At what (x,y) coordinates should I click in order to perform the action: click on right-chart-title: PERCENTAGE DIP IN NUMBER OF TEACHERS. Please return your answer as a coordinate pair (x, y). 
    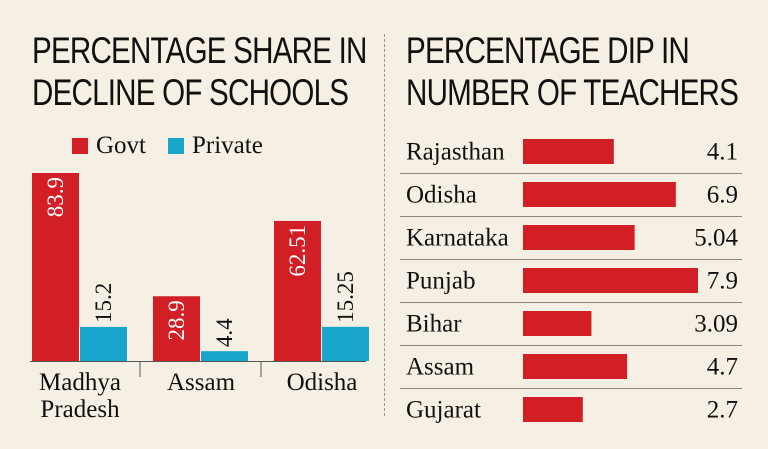
    Looking at the image, I should click on (572, 72).